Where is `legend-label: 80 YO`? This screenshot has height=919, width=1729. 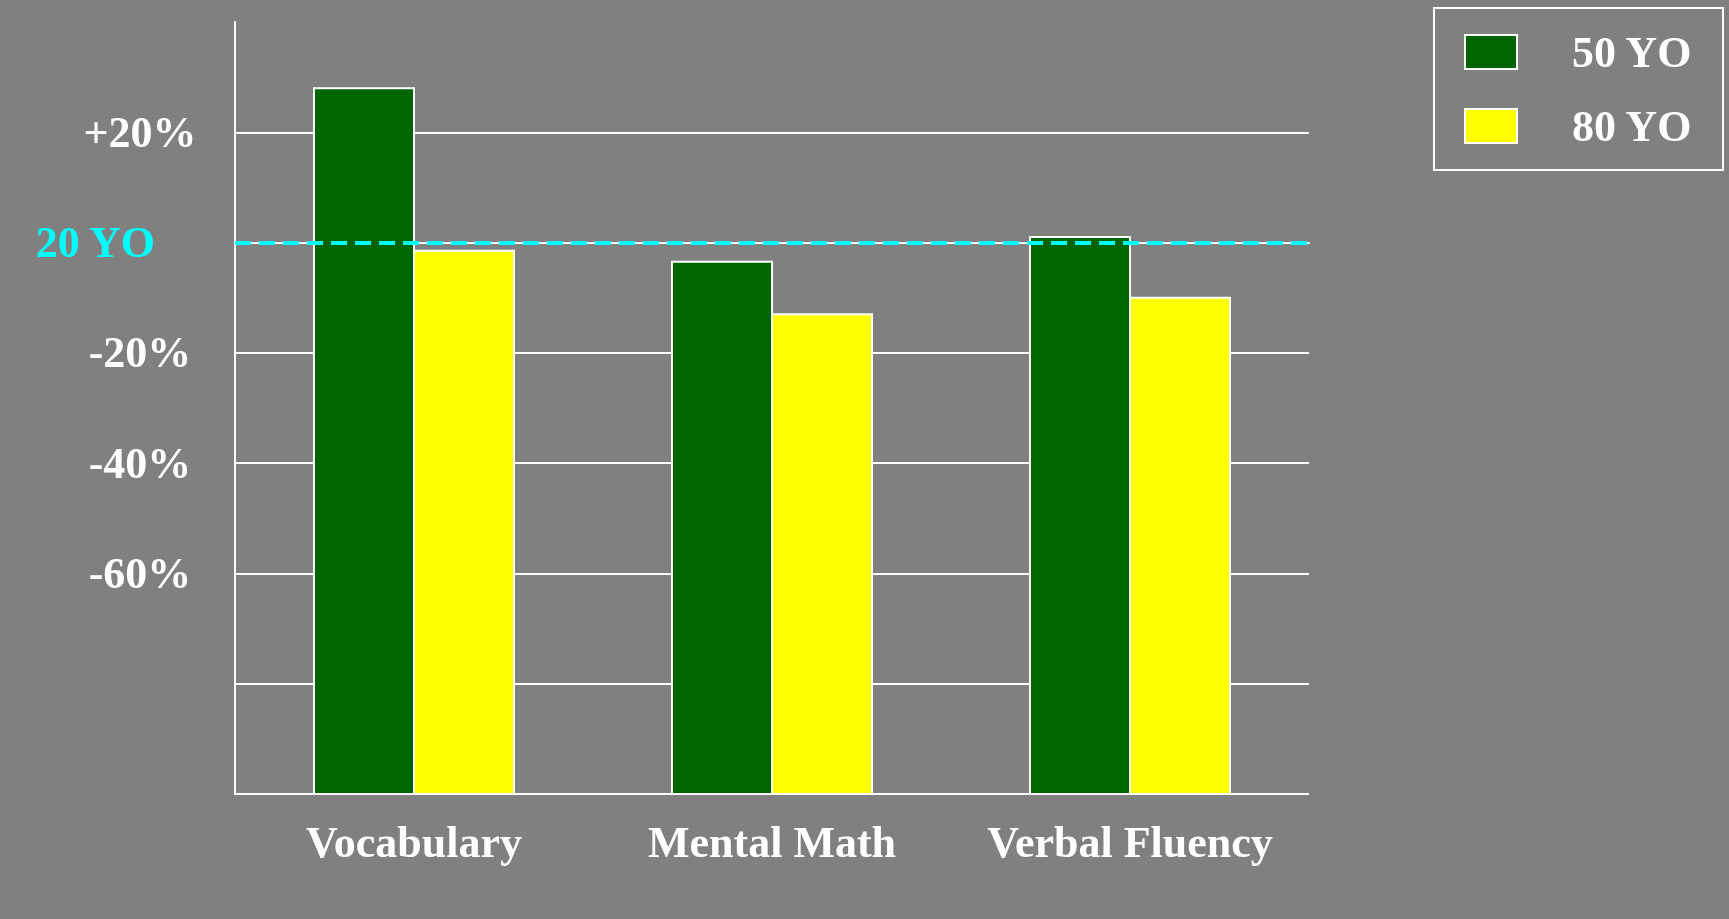
legend-label: 80 YO is located at coordinates (1632, 126).